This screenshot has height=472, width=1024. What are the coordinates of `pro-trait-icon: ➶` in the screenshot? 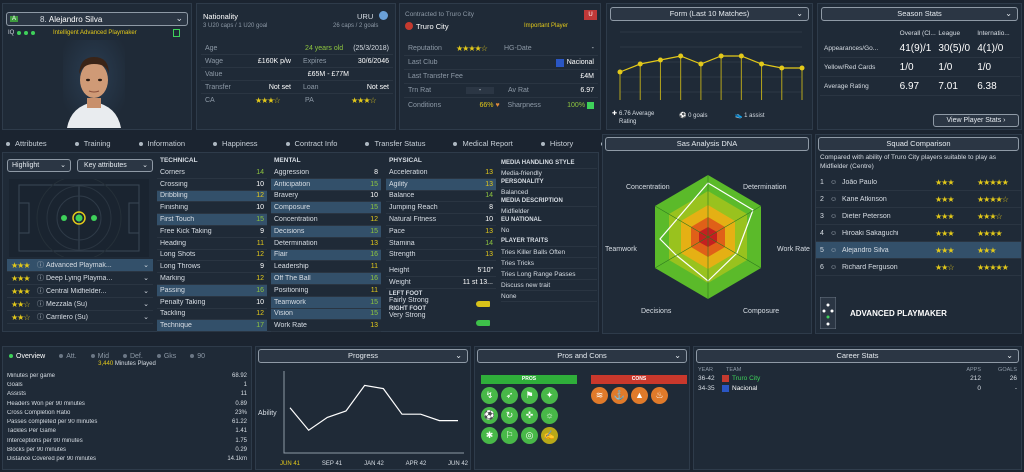 It's located at (509, 395).